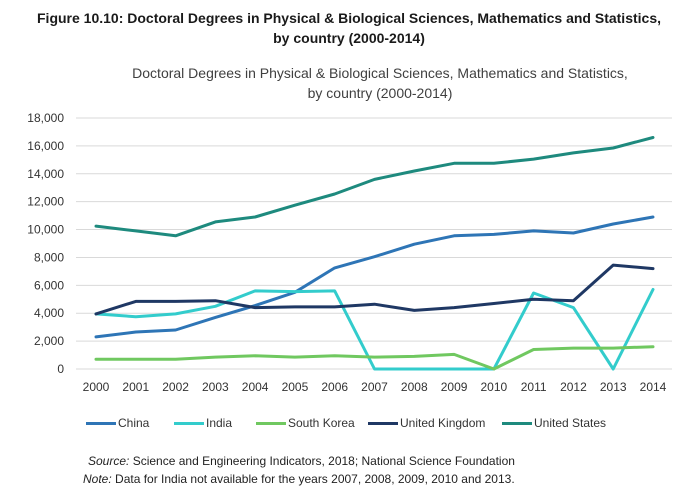 Image resolution: width=698 pixels, height=501 pixels. I want to click on y-tick-label: 4,000, so click(49, 313).